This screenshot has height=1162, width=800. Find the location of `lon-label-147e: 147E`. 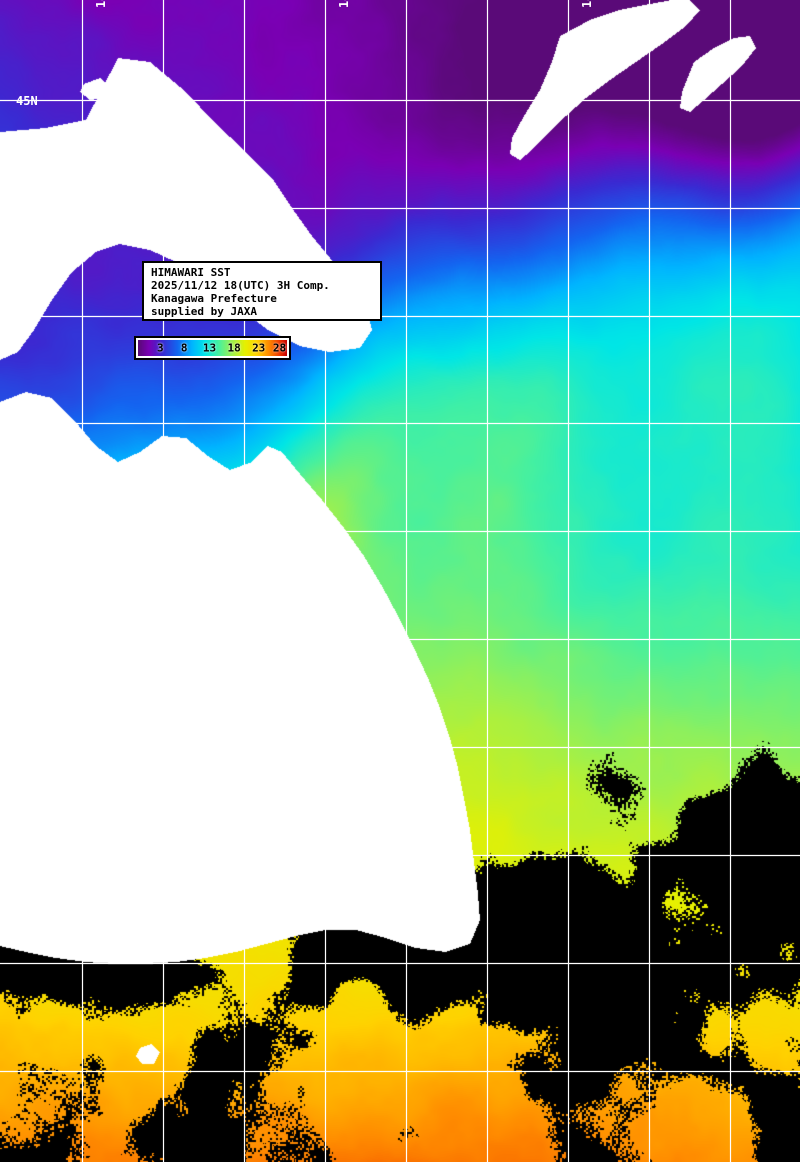

lon-label-147e: 147E is located at coordinates (587, 4).